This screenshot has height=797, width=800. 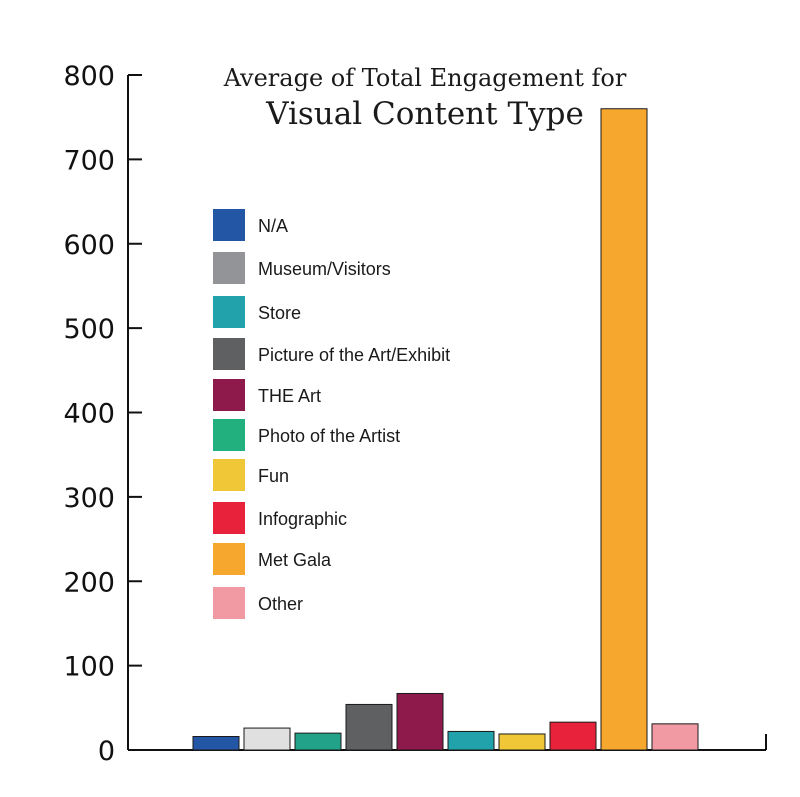 I want to click on y-tick-label: 400, so click(x=89, y=414).